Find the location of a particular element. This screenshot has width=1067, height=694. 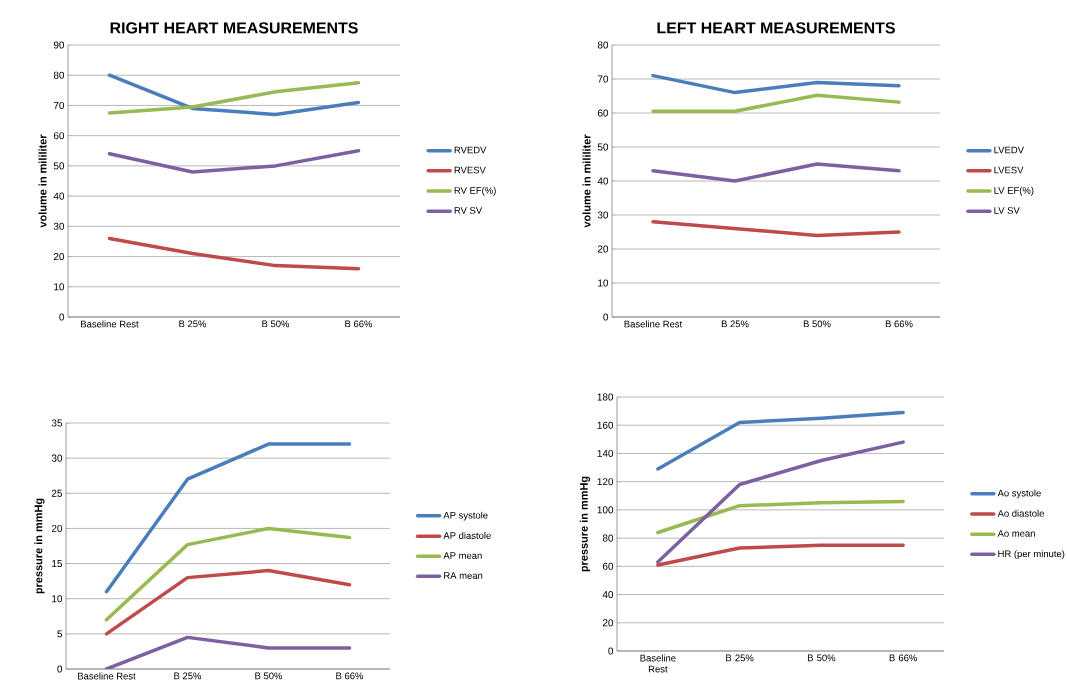

legend-label: RVESV is located at coordinates (470, 170).